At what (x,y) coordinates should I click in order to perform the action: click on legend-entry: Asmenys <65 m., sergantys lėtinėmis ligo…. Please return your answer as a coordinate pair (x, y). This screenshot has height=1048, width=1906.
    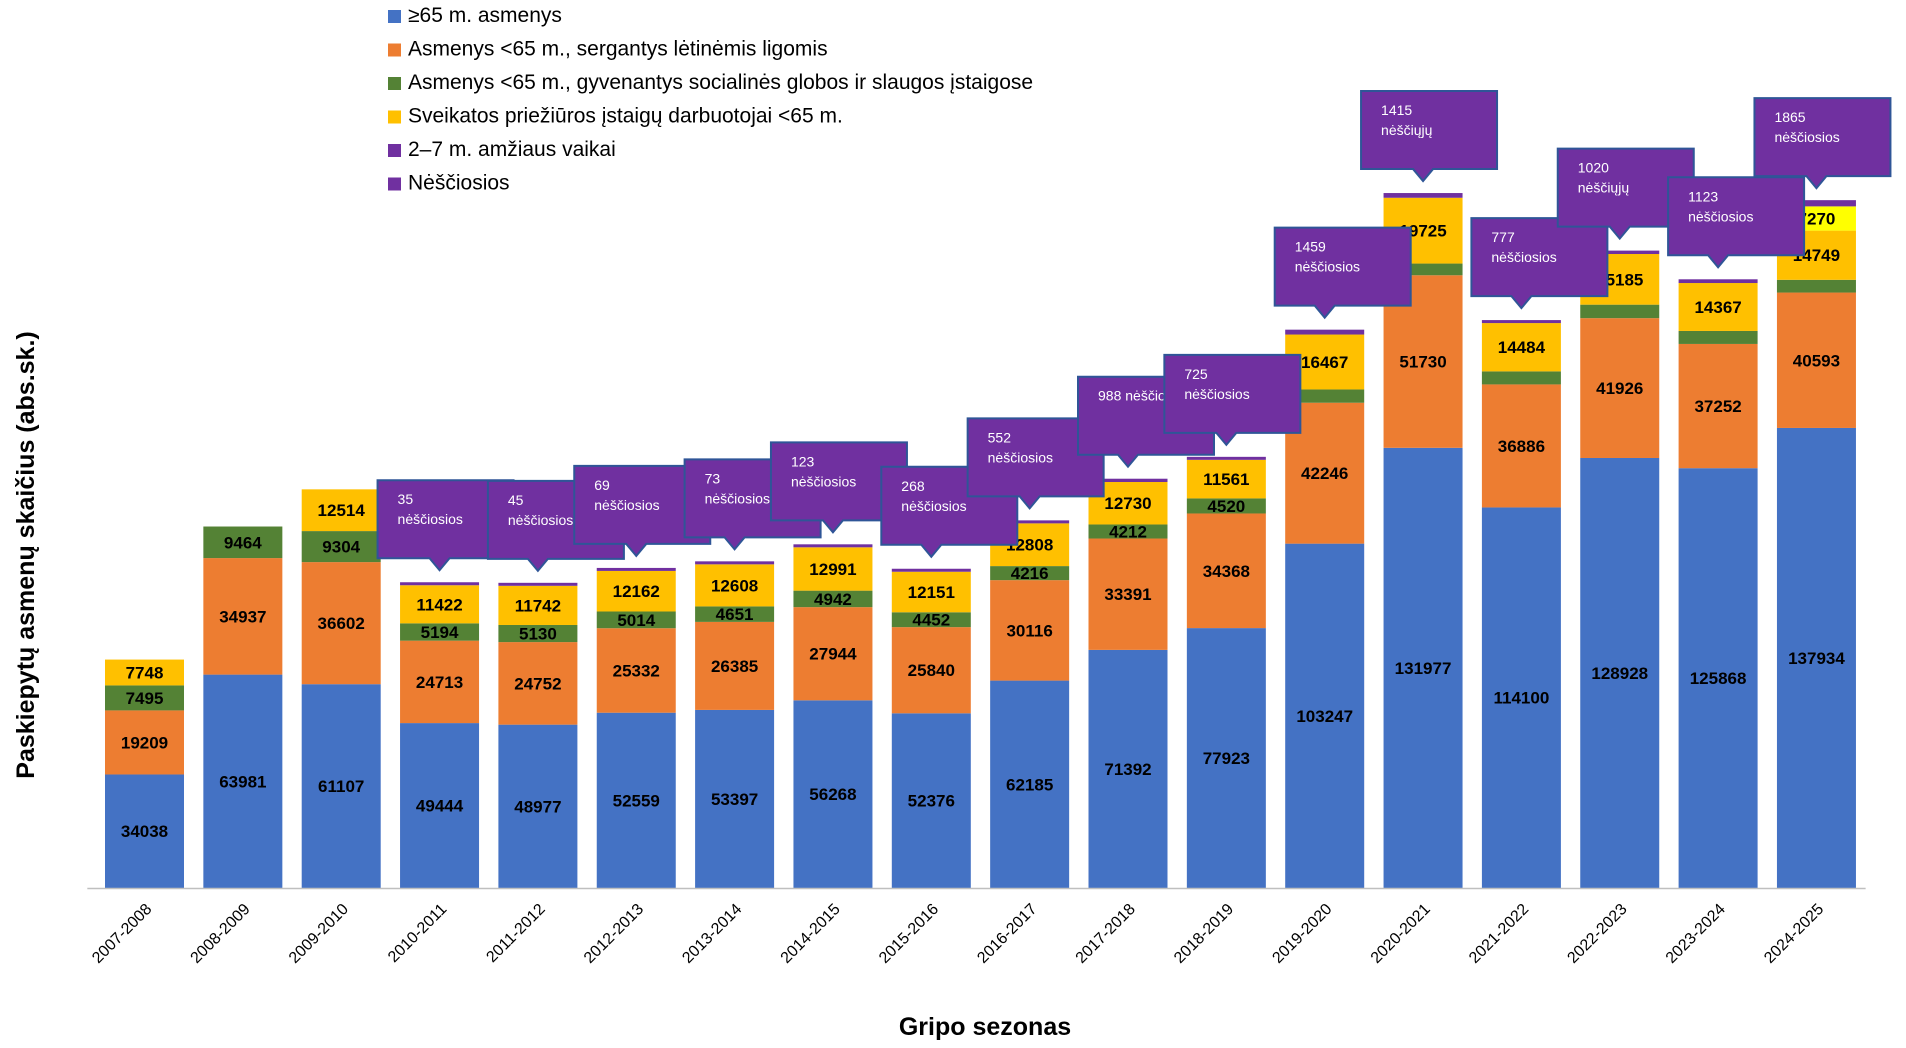
    Looking at the image, I should click on (618, 49).